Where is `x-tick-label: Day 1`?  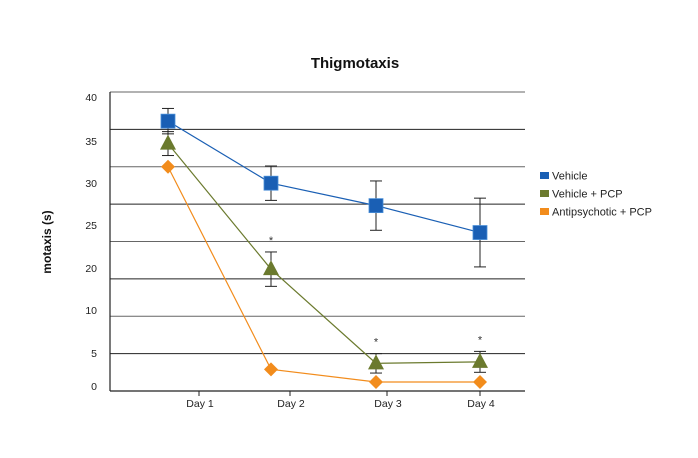 x-tick-label: Day 1 is located at coordinates (200, 404).